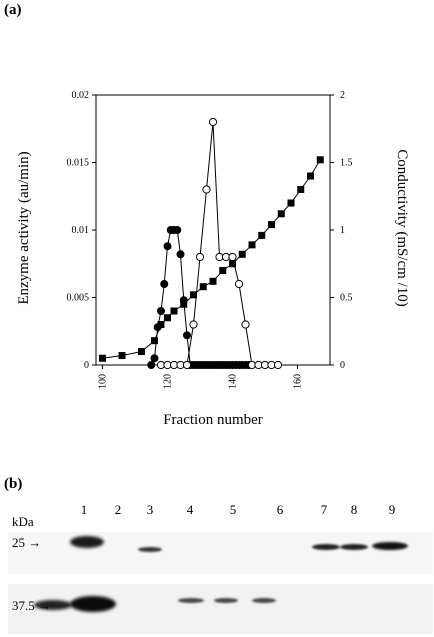  I want to click on y-left-tick-label: 0.015, so click(78, 163).